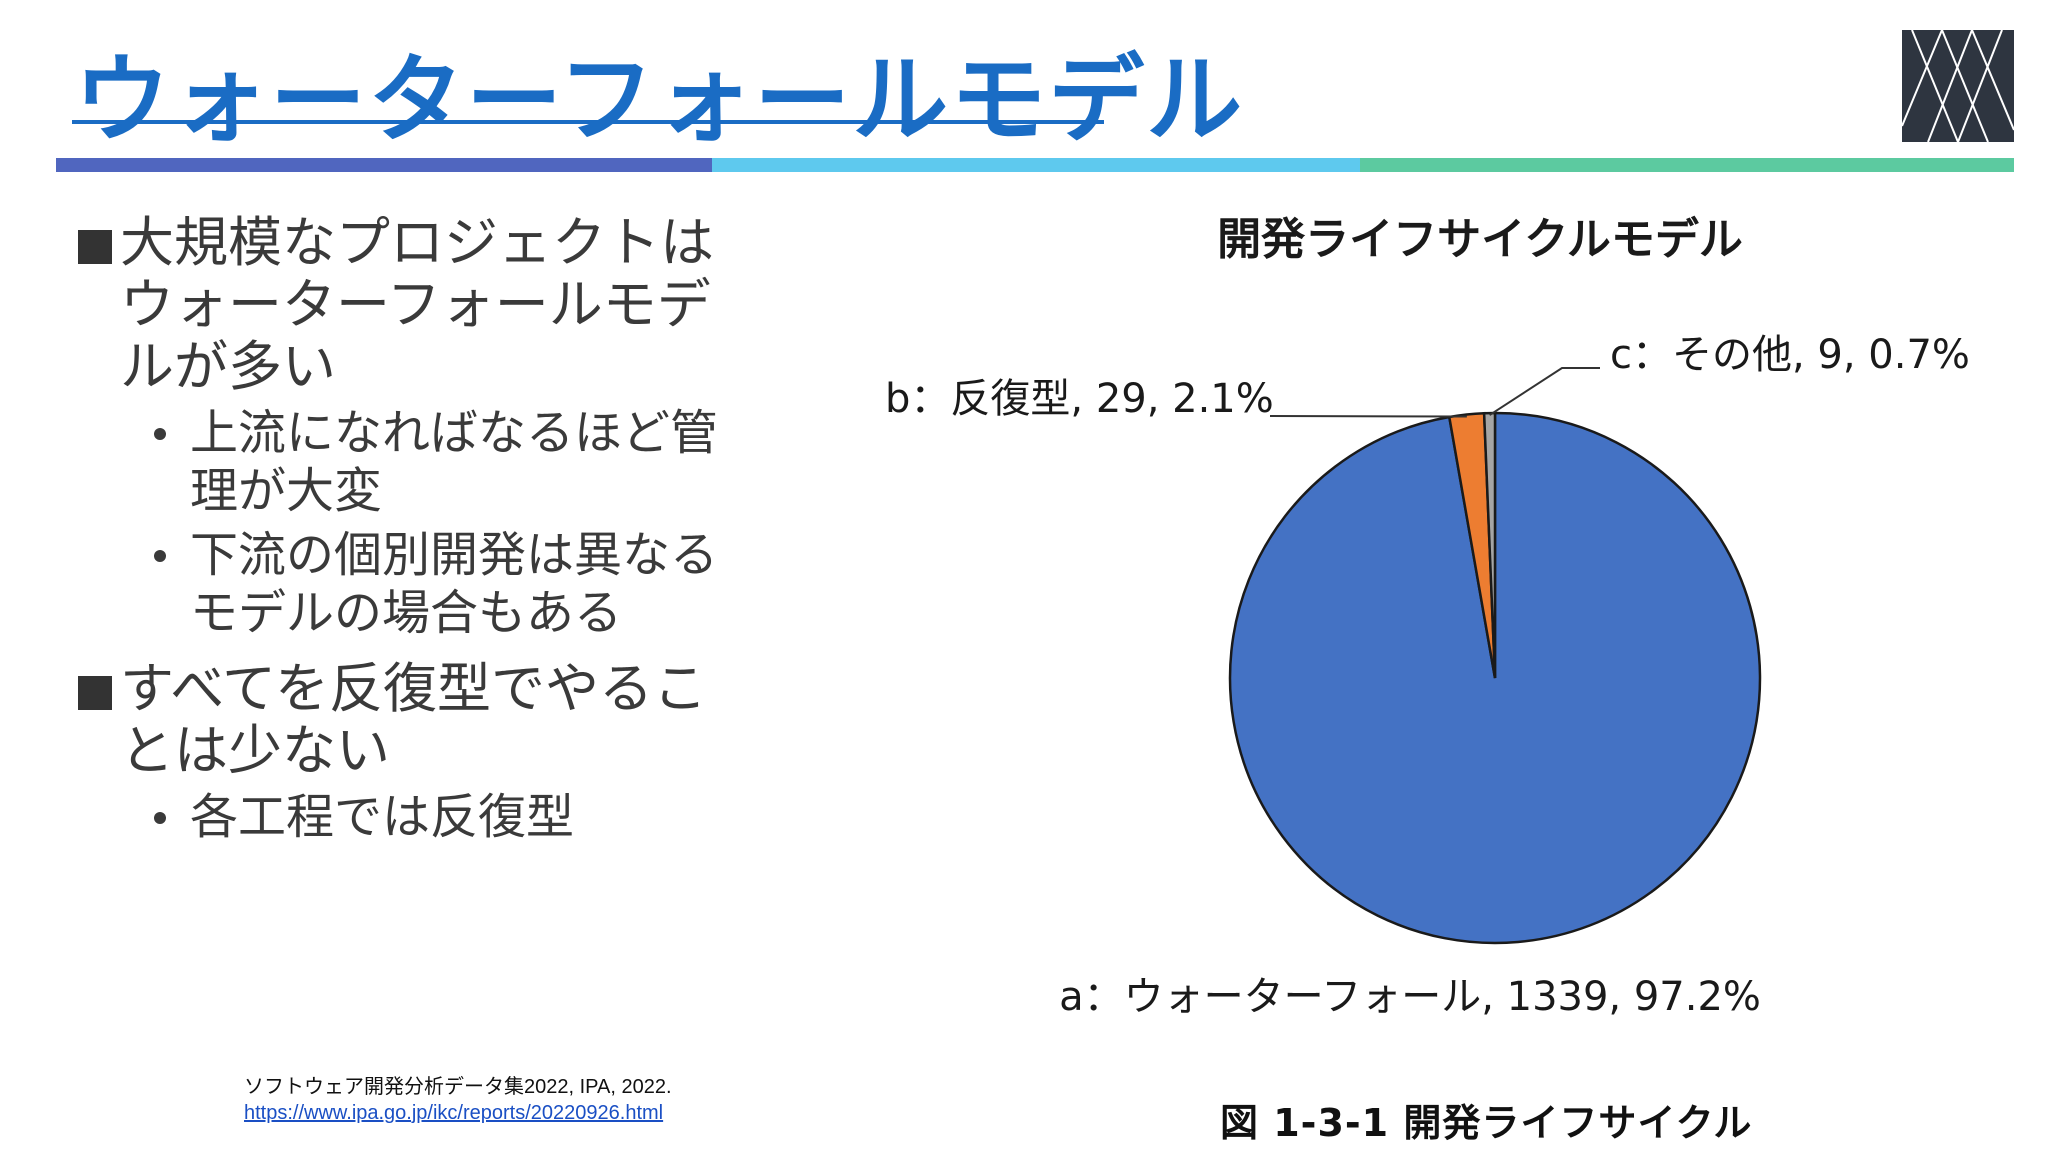 This screenshot has height=1152, width=2048. I want to click on bullet-line: 理が大変, so click(286, 491).